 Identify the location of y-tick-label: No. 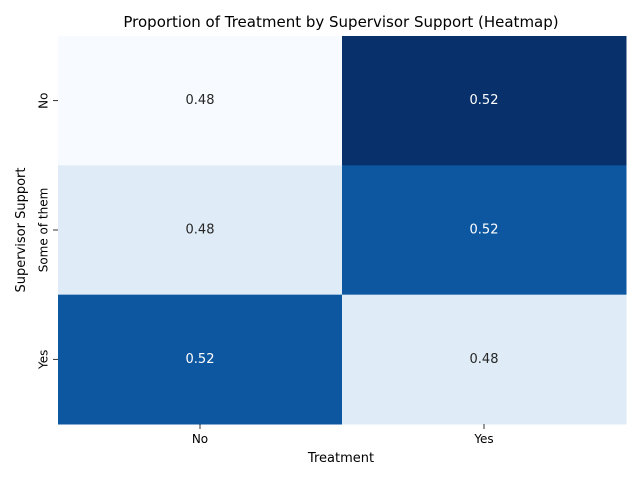
(44, 101).